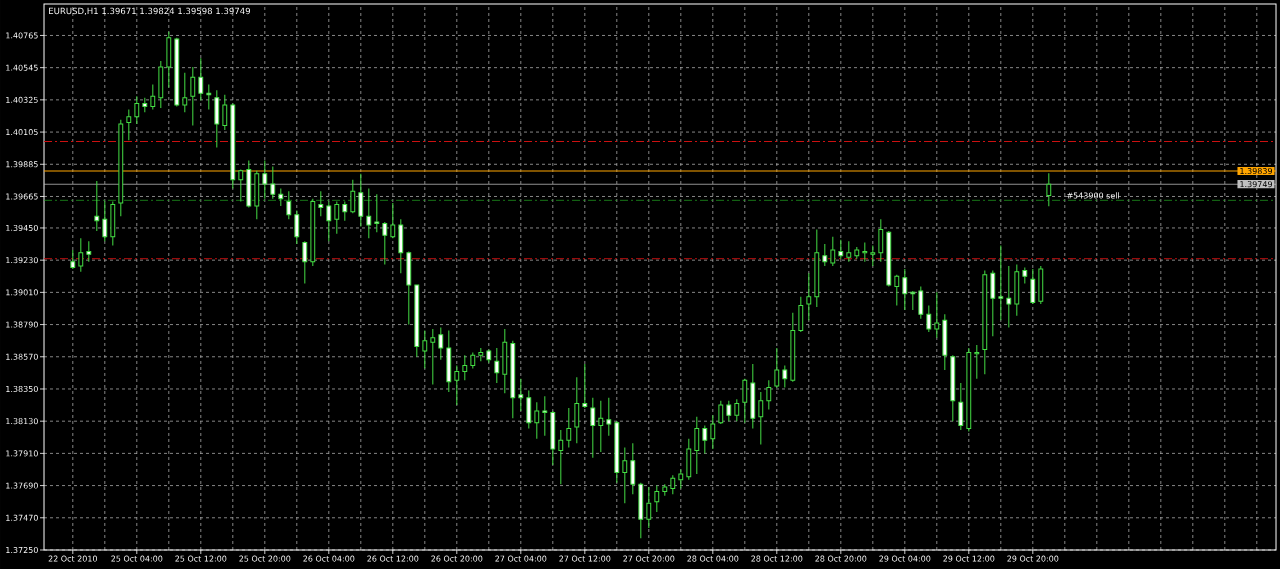 The height and width of the screenshot is (569, 1280). I want to click on y-tick-label: 1.37910, so click(22, 453).